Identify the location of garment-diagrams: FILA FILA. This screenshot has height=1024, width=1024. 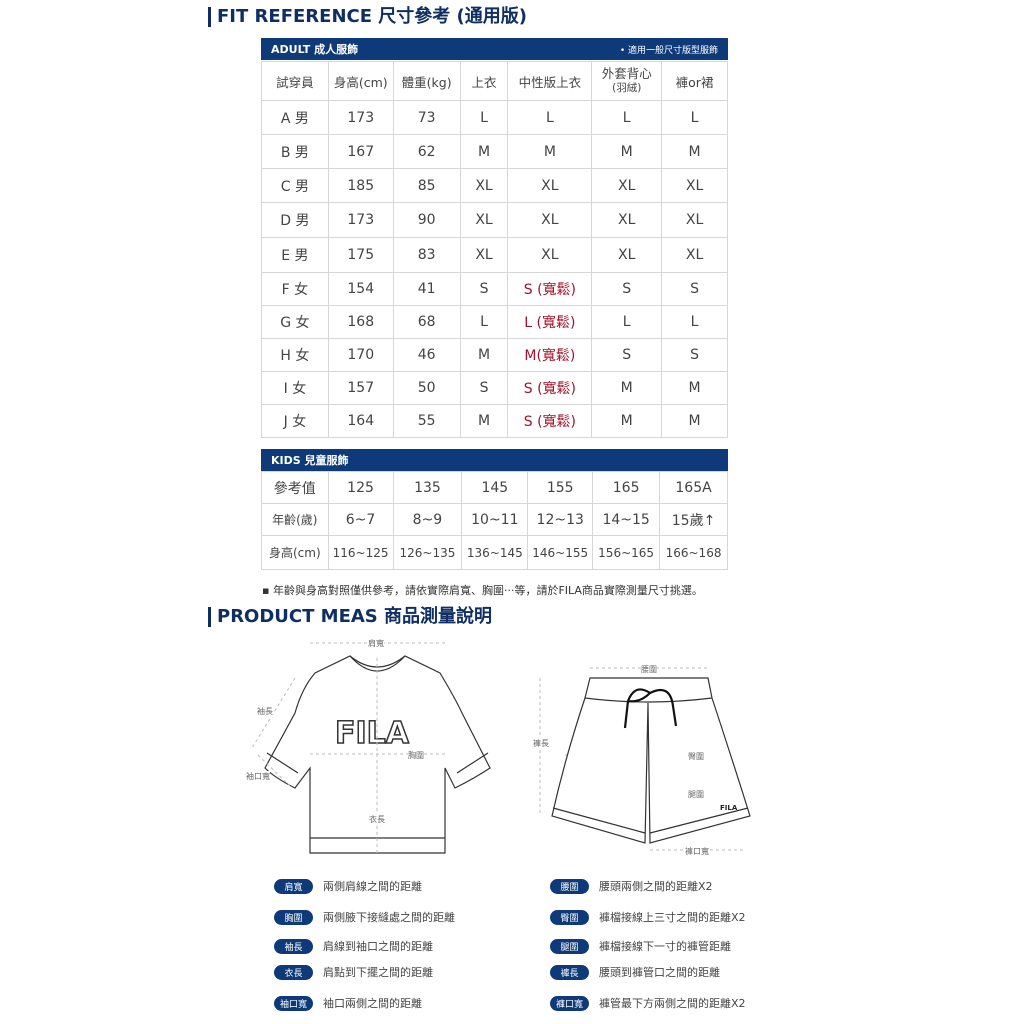
(501, 749).